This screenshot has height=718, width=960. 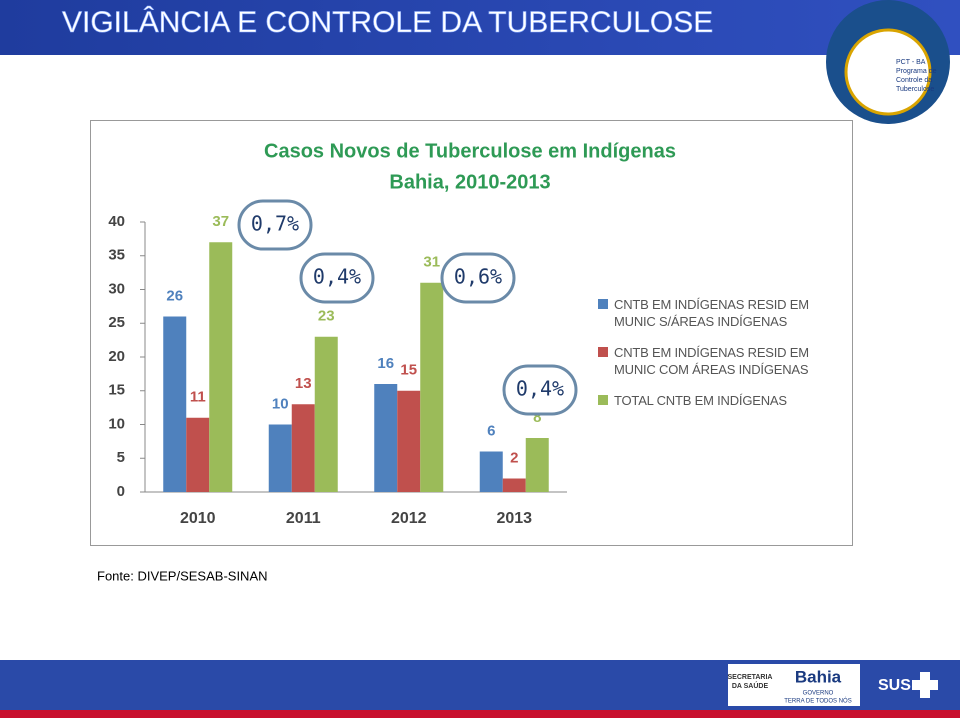 I want to click on data-label: 26, so click(x=174, y=295).